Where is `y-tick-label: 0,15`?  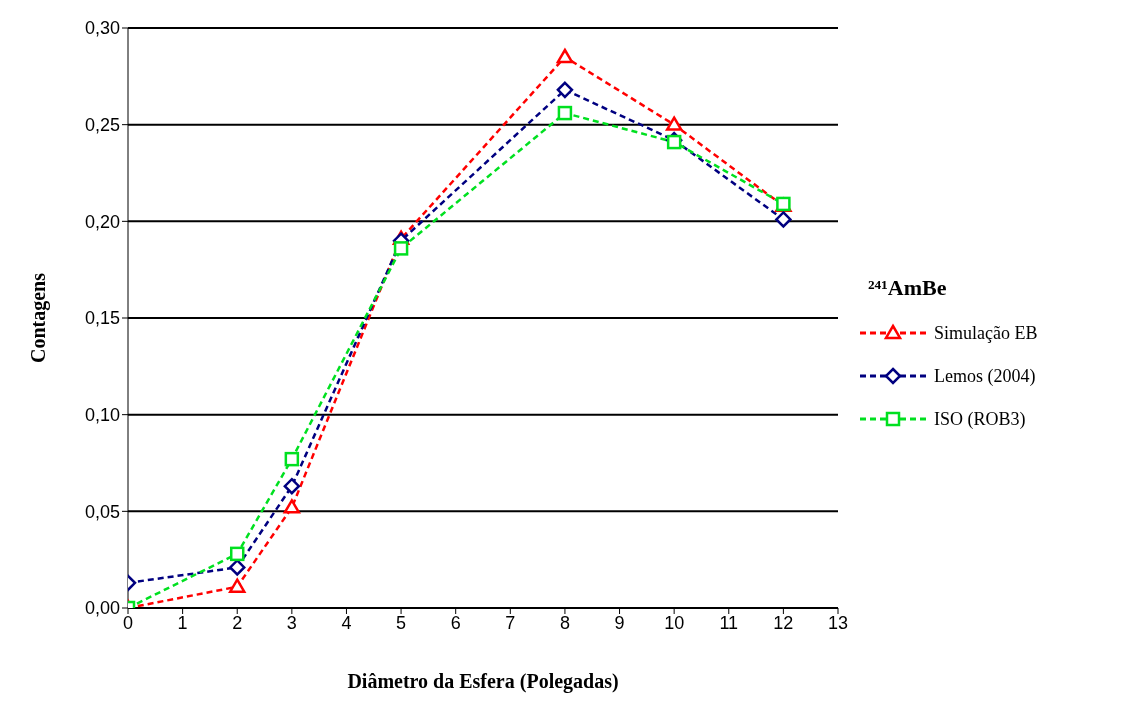
y-tick-label: 0,15 is located at coordinates (102, 318).